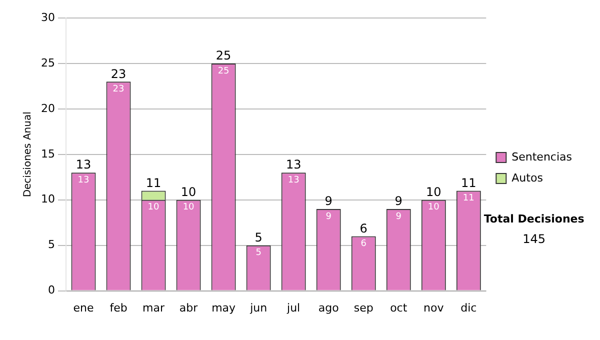 The width and height of the screenshot is (600, 340). Describe the element at coordinates (47, 153) in the screenshot. I see `y-tick-label: 15` at that location.